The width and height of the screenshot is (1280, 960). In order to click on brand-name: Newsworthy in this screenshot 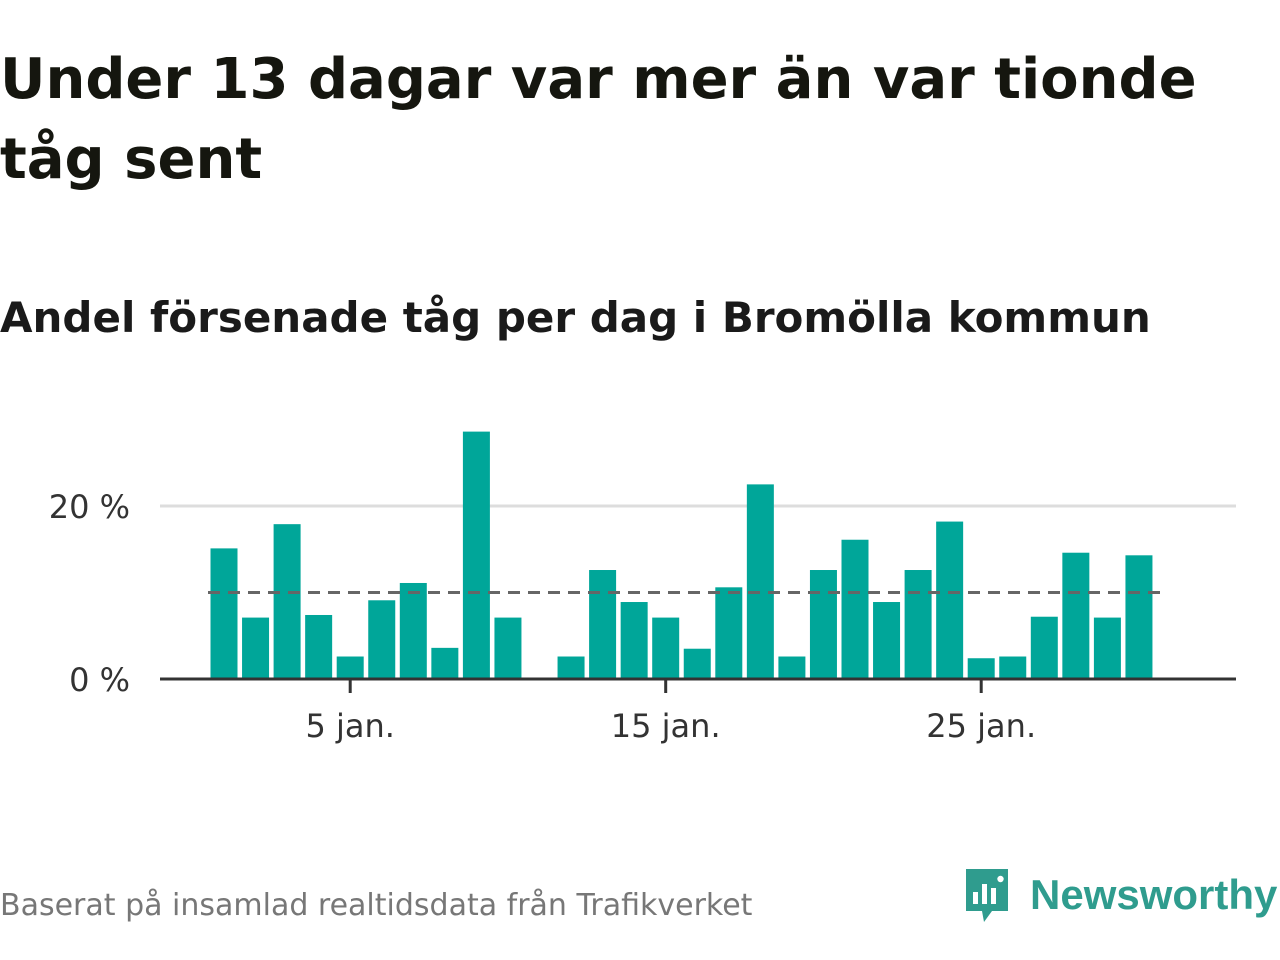, I will do `click(1154, 894)`.